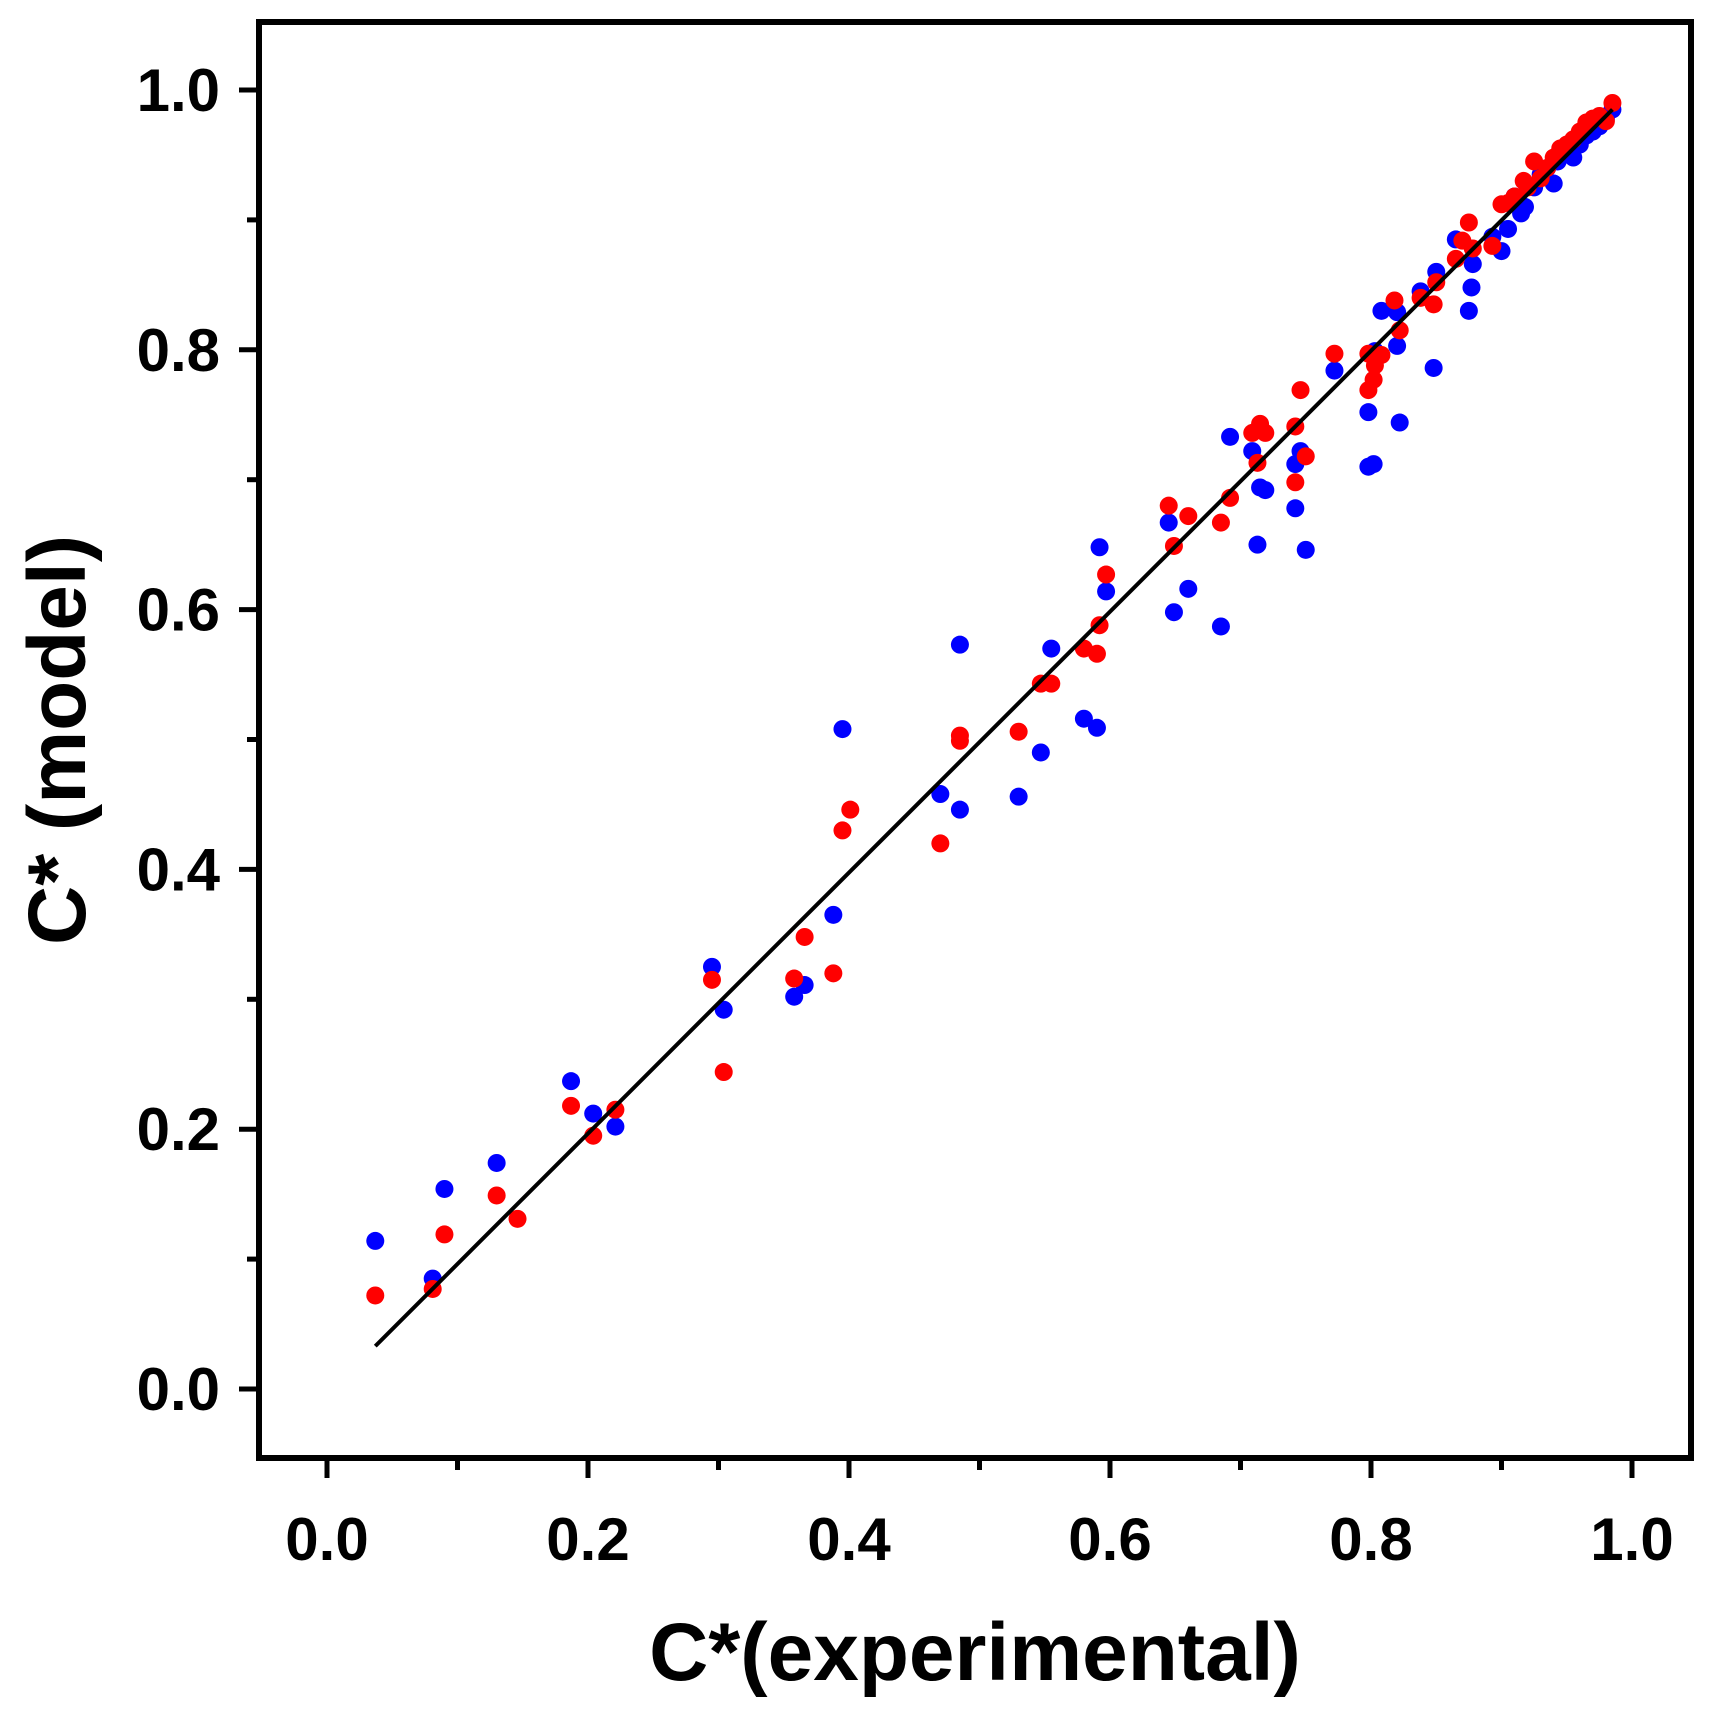 This screenshot has width=1712, height=1718. I want to click on y-axis-title: C* (model), so click(57, 740).